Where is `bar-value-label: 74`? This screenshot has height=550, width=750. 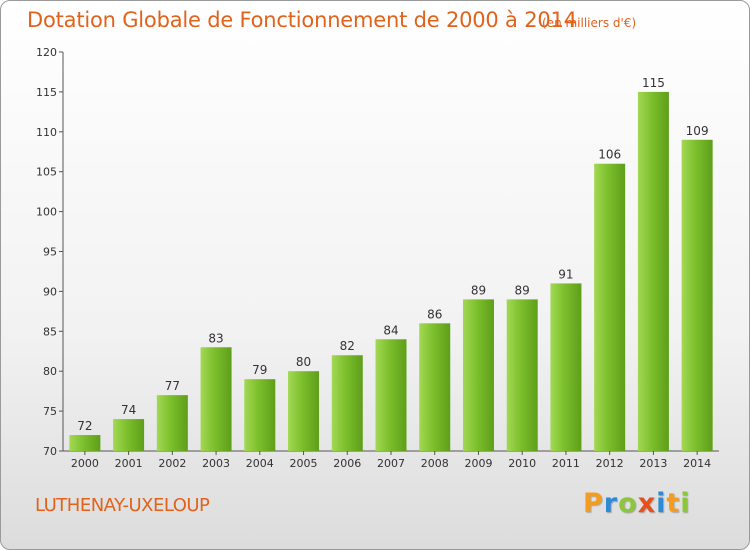 bar-value-label: 74 is located at coordinates (128, 410).